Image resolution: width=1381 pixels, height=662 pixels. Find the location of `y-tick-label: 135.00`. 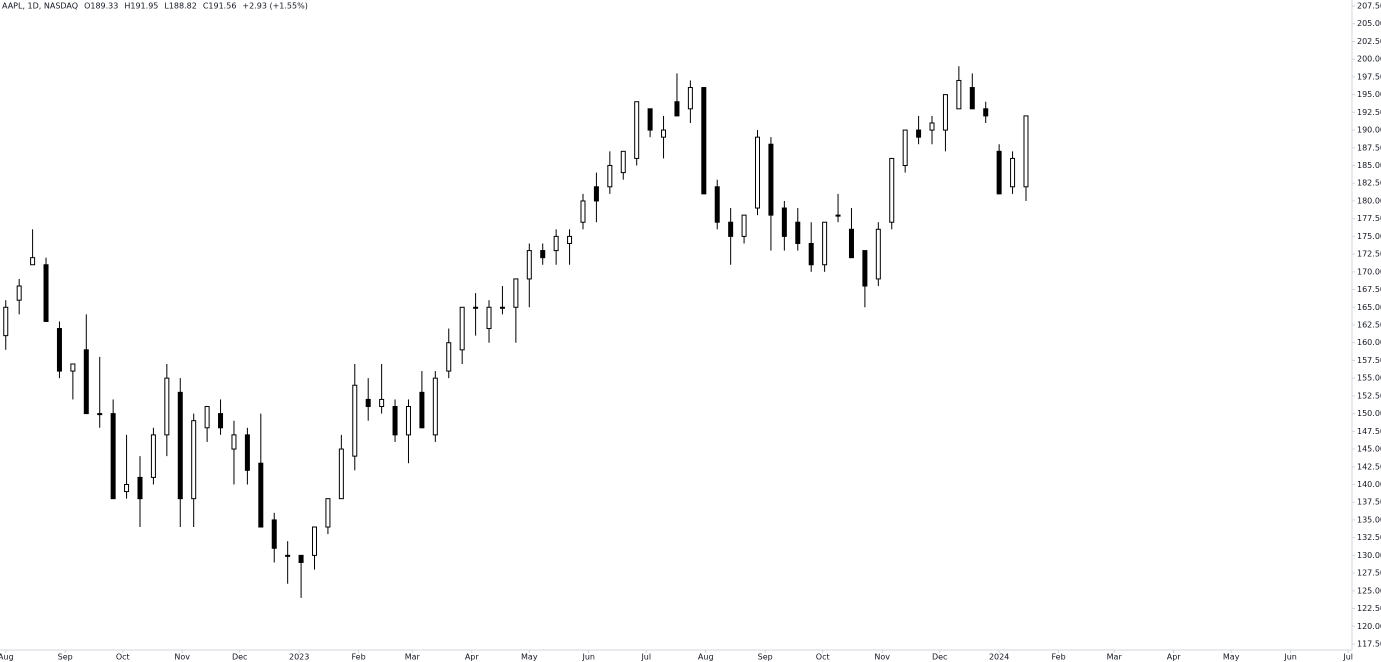

y-tick-label: 135.00 is located at coordinates (1369, 519).